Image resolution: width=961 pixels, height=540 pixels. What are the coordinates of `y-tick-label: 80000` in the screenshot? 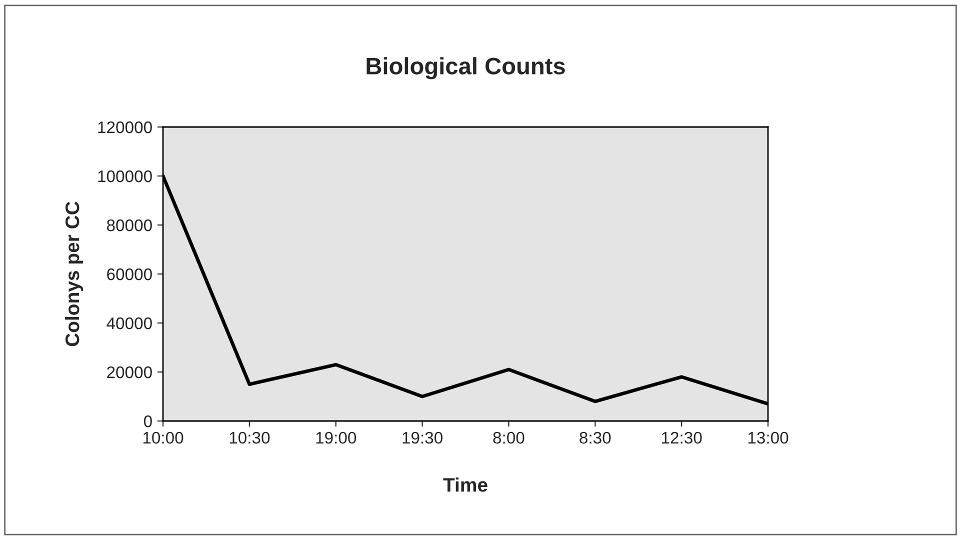 It's located at (129, 225).